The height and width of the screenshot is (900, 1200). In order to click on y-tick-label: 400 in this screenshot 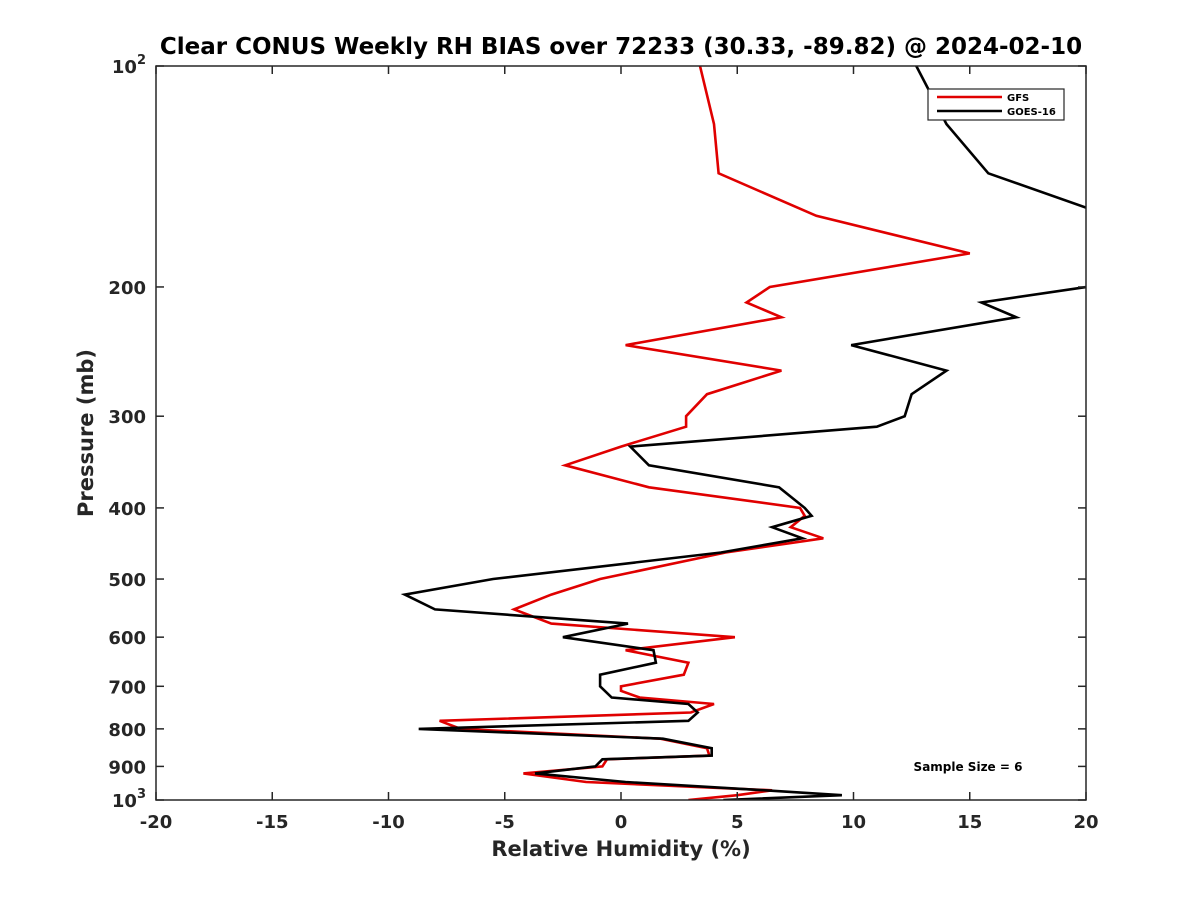, I will do `click(127, 509)`.